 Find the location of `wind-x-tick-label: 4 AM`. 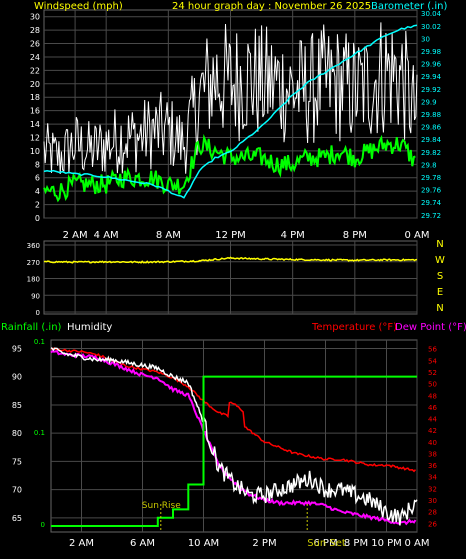

wind-x-tick-label: 4 AM is located at coordinates (106, 235).